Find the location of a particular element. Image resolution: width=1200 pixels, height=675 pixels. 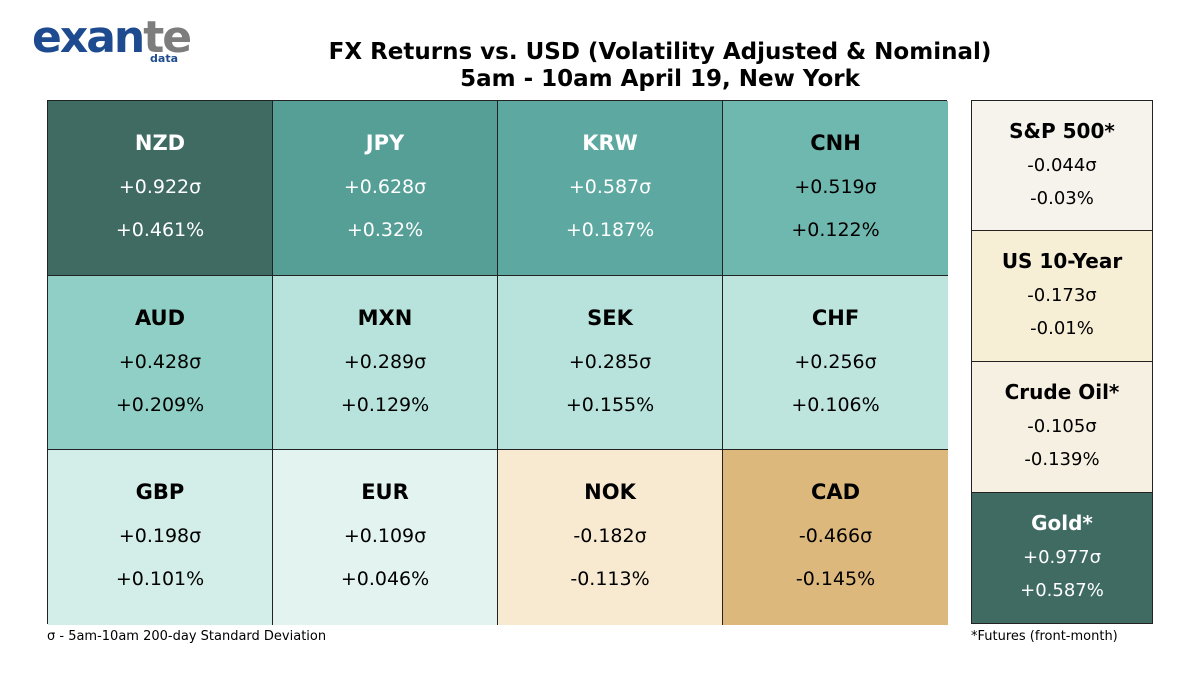

nominal-return: +0.209% is located at coordinates (160, 404).